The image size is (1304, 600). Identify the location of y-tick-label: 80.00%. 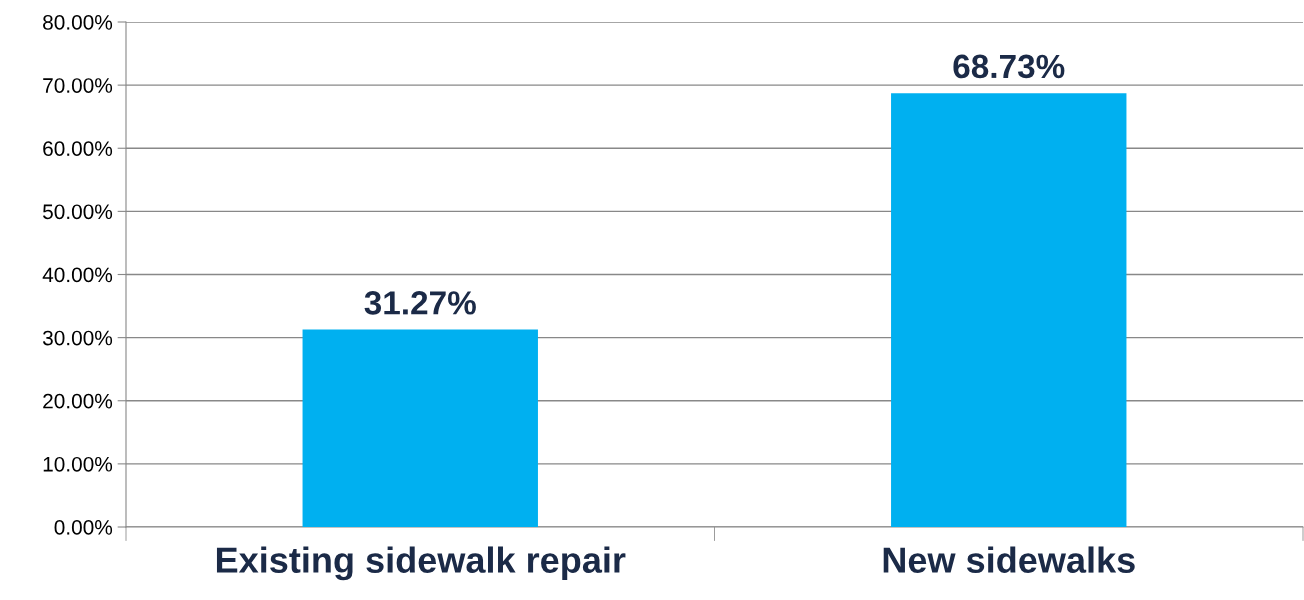
(78, 22).